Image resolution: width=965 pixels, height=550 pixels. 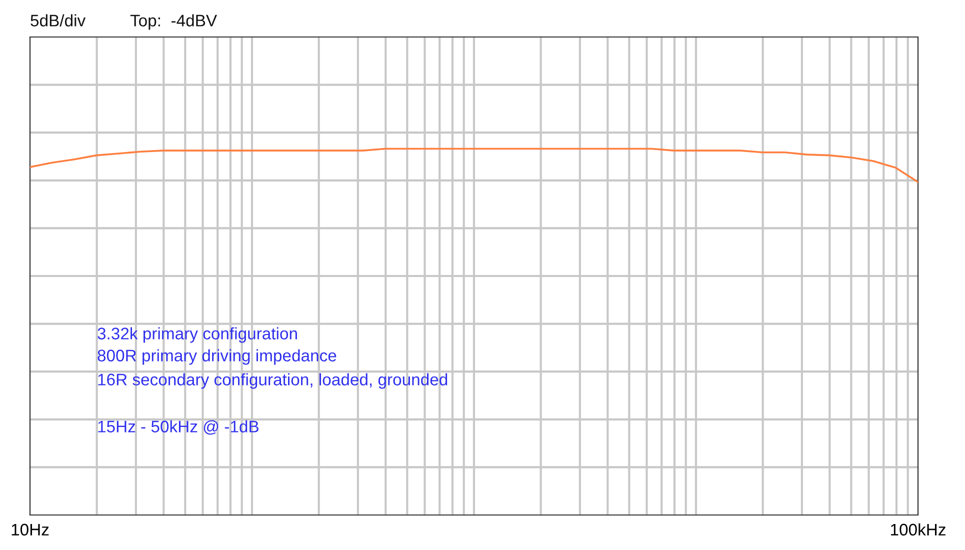 What do you see at coordinates (174, 22) in the screenshot?
I see `text: Top: -4dBV` at bounding box center [174, 22].